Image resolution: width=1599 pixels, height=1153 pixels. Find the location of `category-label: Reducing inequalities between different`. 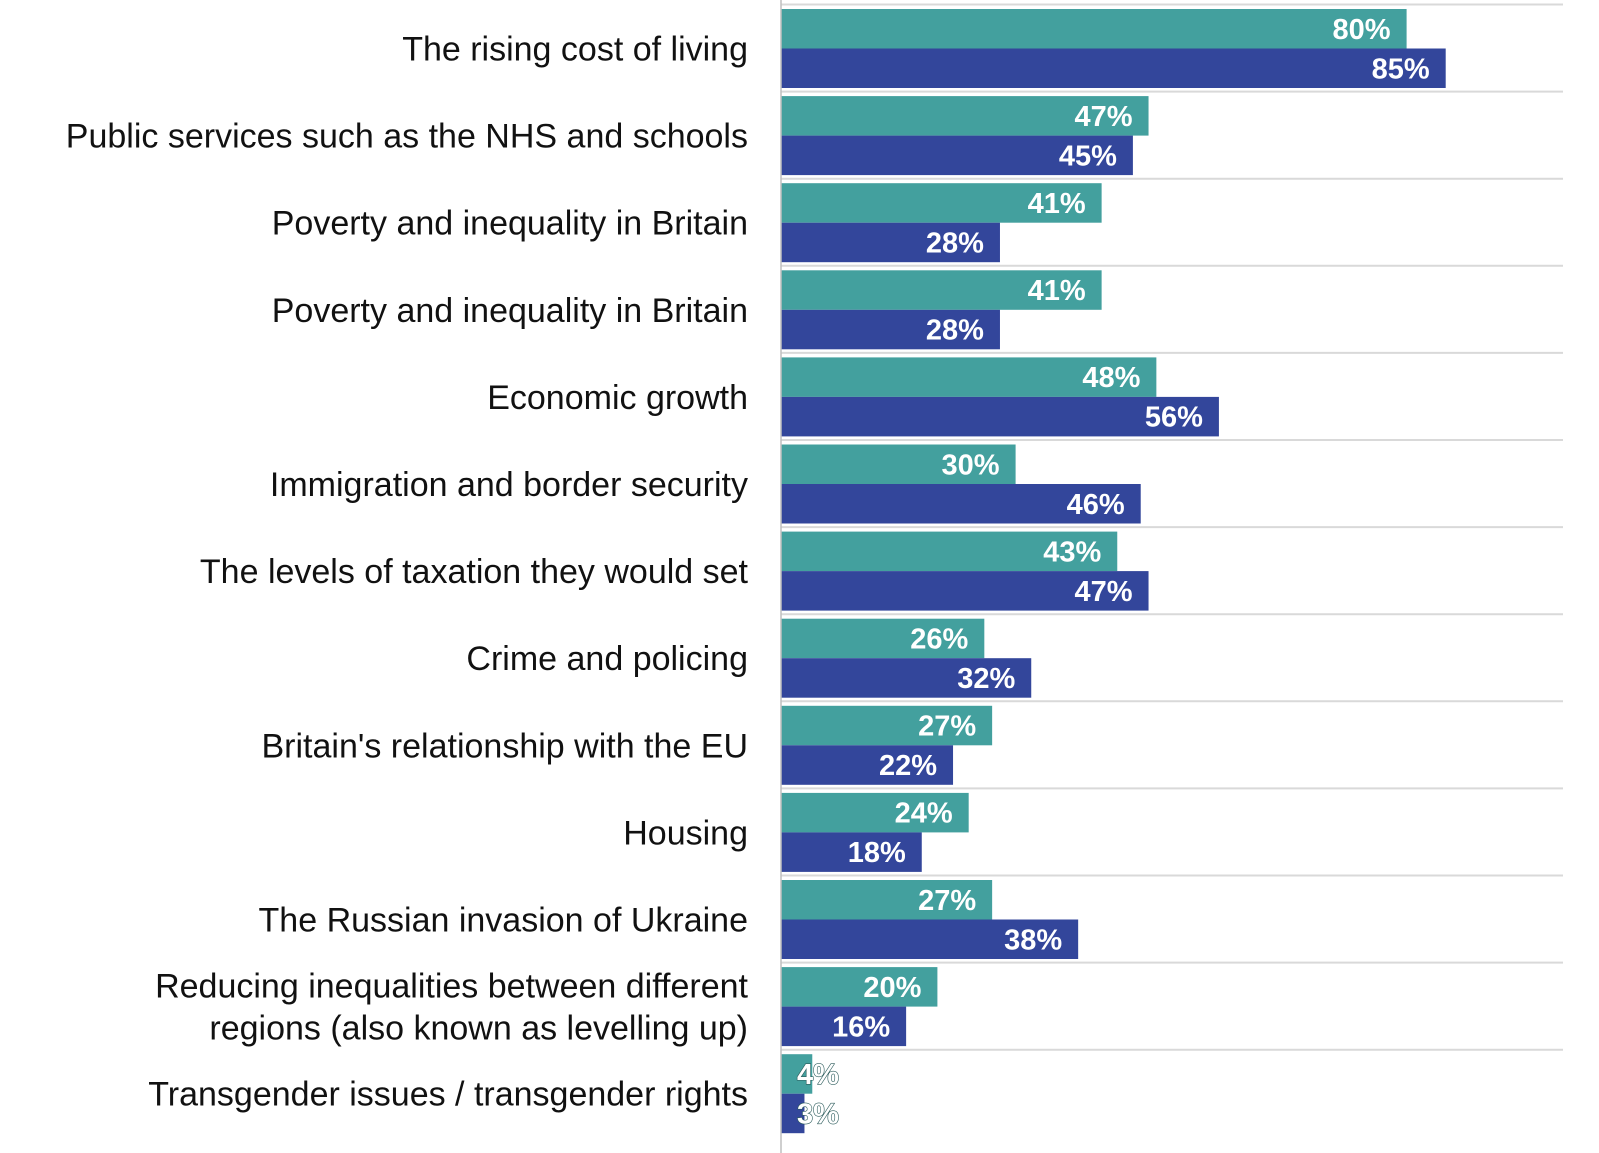

category-label: Reducing inequalities between different is located at coordinates (451, 987).